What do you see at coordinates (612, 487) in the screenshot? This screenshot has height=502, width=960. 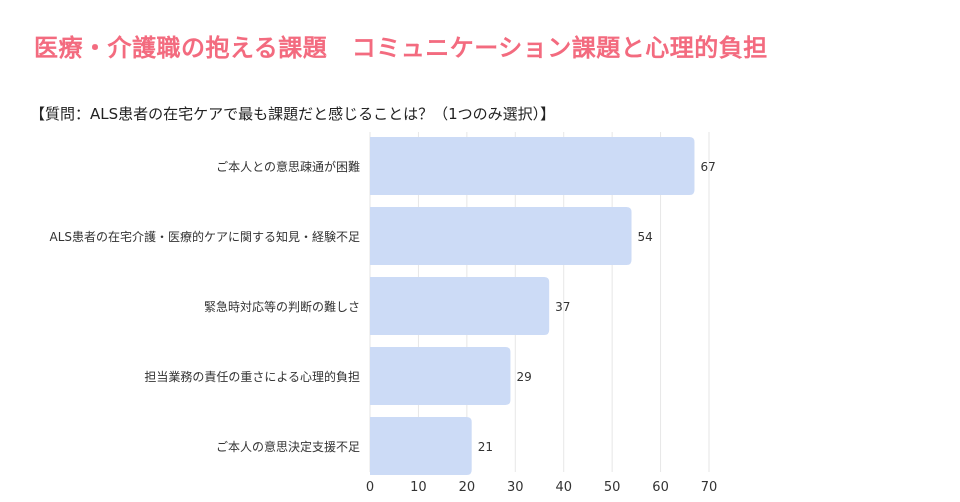 I see `x-tick-5: 50` at bounding box center [612, 487].